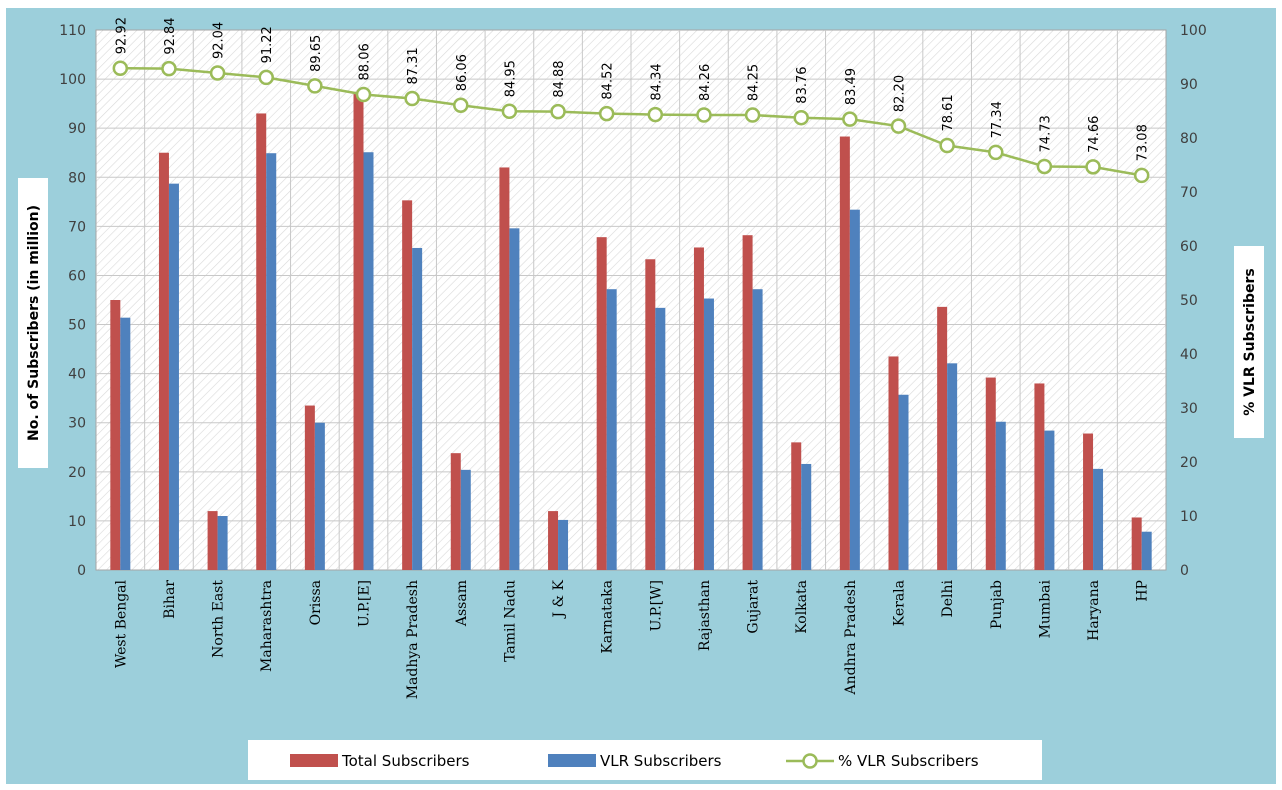 The image size is (1282, 790). What do you see at coordinates (510, 621) in the screenshot?
I see `x-tick-label: Tamil Nadu` at bounding box center [510, 621].